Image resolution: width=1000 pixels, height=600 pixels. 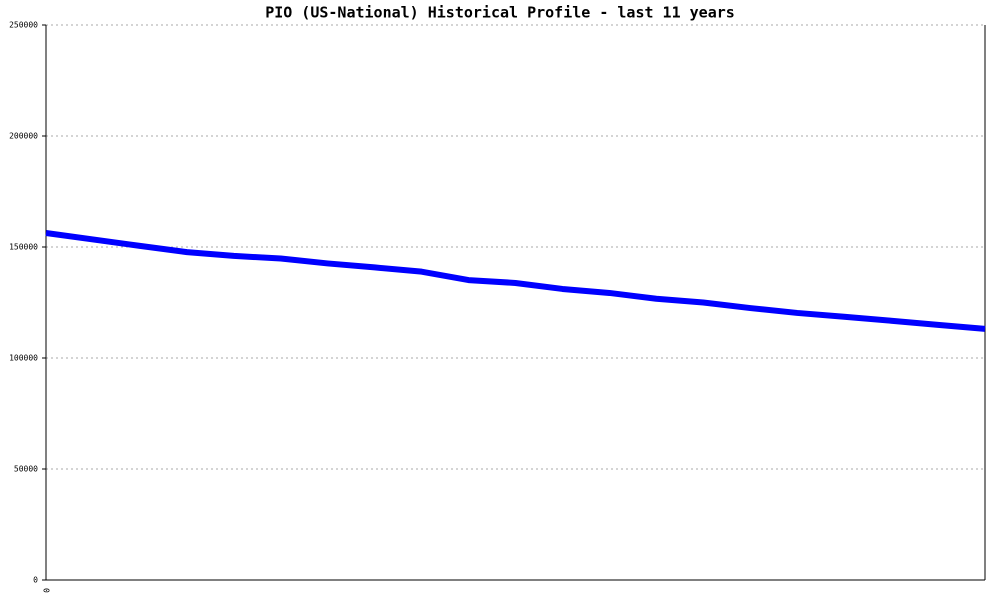 I want to click on y-tick-label: 200000, so click(x=23, y=136).